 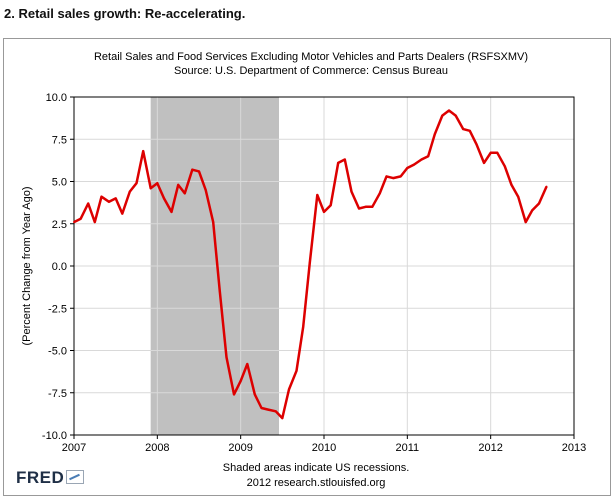 What do you see at coordinates (27, 266) in the screenshot?
I see `y-axis-label: (Percent Change from Year Ago)` at bounding box center [27, 266].